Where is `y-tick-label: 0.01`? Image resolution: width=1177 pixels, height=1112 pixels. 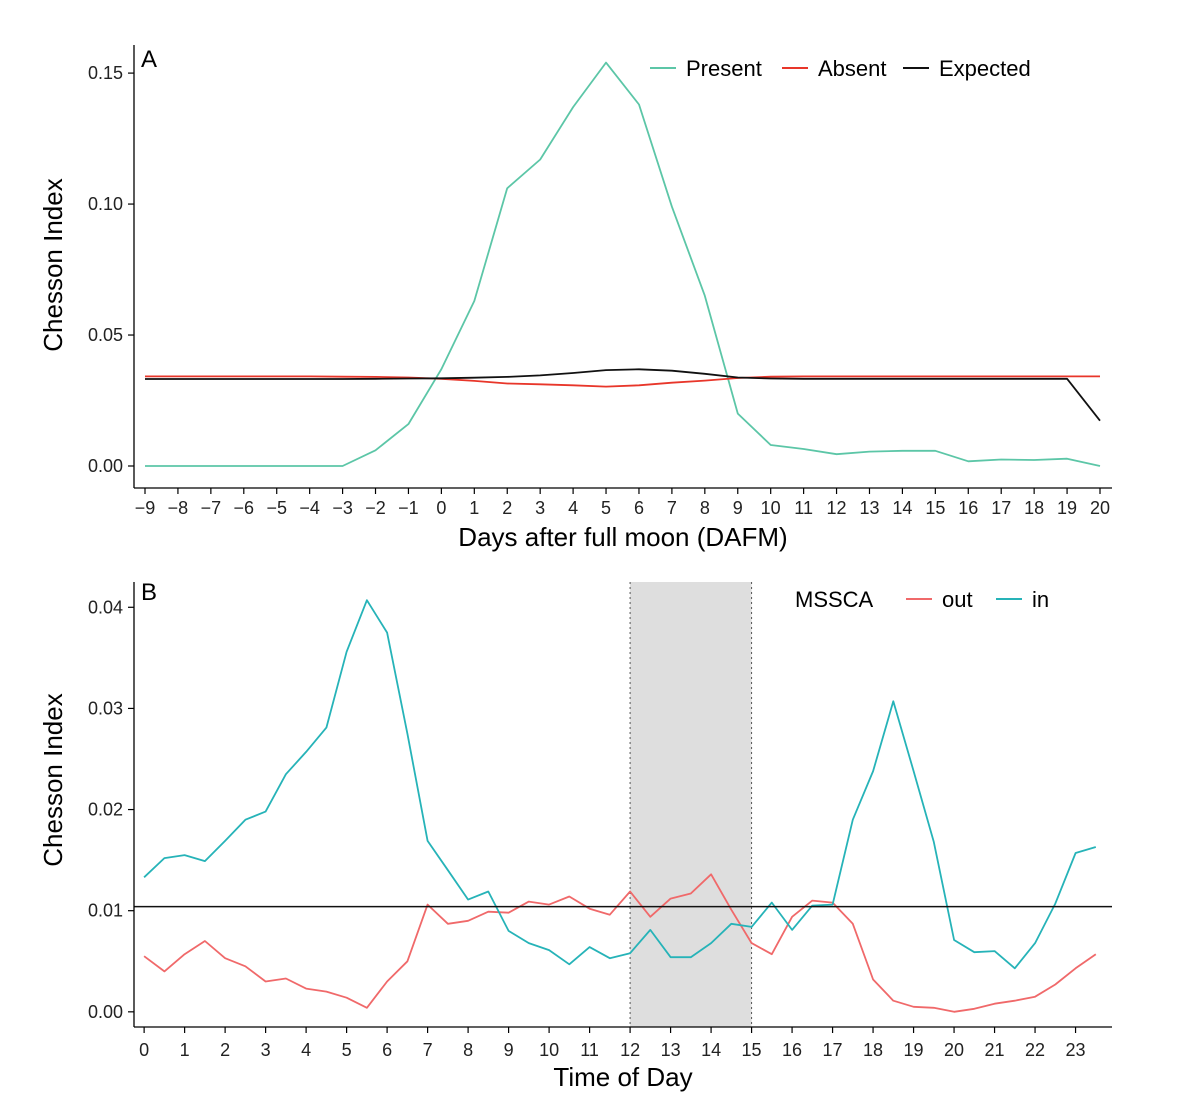
y-tick-label: 0.01 is located at coordinates (105, 911).